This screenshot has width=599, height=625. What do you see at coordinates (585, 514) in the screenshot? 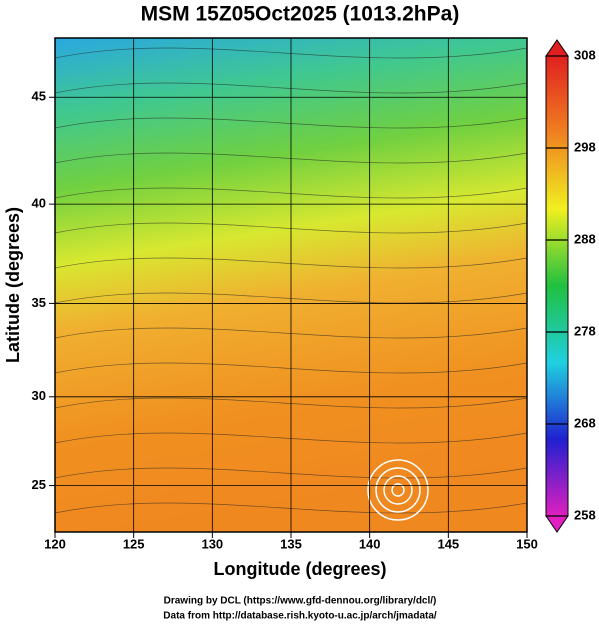
I see `colorbar-tick-label: 258` at bounding box center [585, 514].